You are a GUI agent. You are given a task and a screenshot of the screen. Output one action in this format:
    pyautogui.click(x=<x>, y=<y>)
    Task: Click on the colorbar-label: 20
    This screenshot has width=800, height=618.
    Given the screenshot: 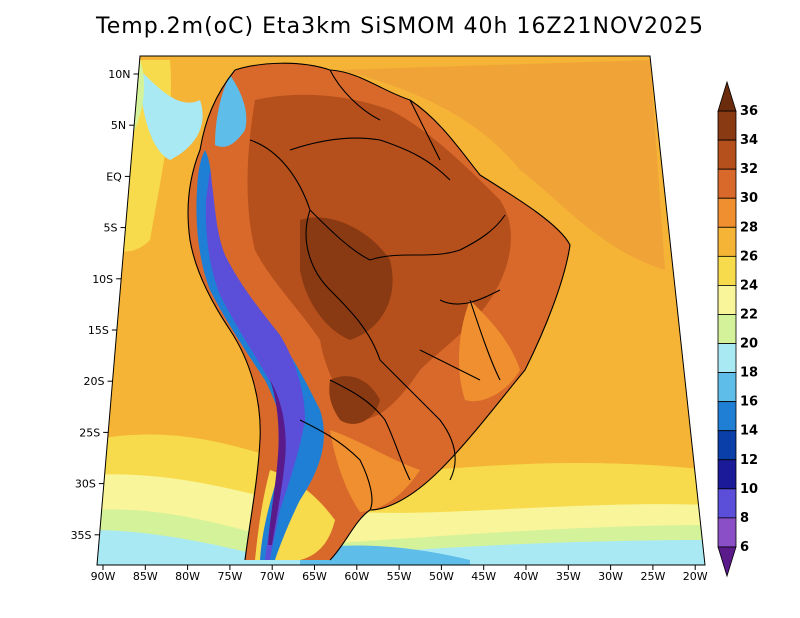 What is the action you would take?
    pyautogui.click(x=749, y=344)
    